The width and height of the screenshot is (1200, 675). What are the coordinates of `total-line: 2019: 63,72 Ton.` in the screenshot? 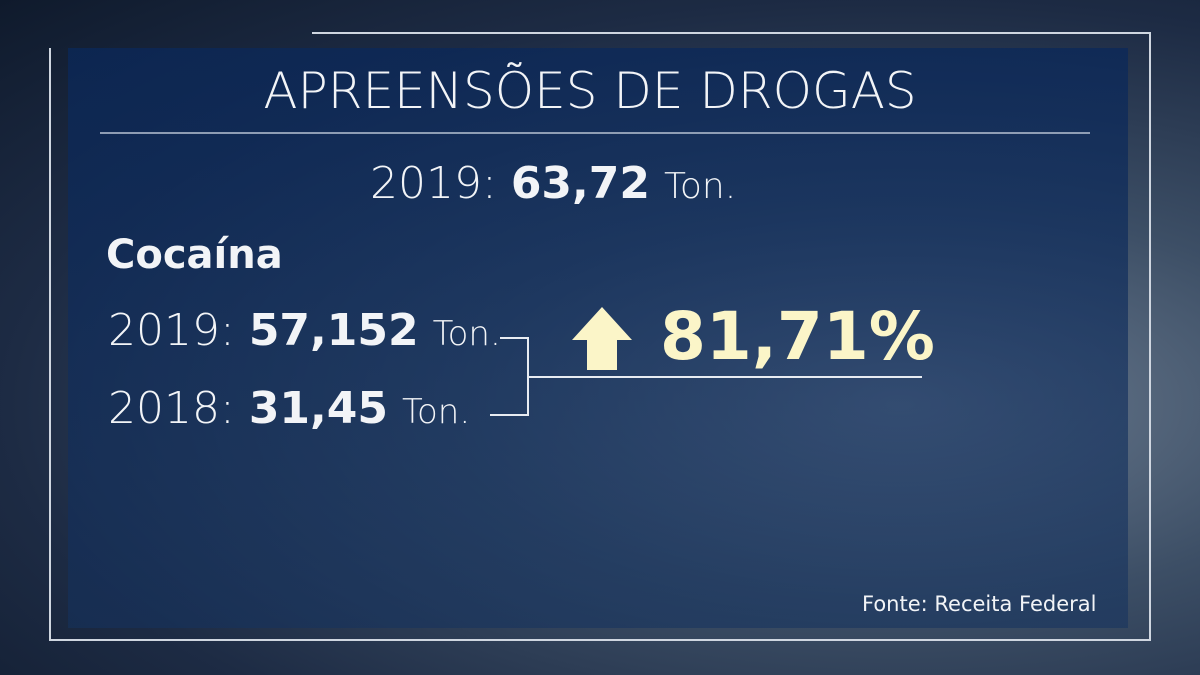 It's located at (553, 183).